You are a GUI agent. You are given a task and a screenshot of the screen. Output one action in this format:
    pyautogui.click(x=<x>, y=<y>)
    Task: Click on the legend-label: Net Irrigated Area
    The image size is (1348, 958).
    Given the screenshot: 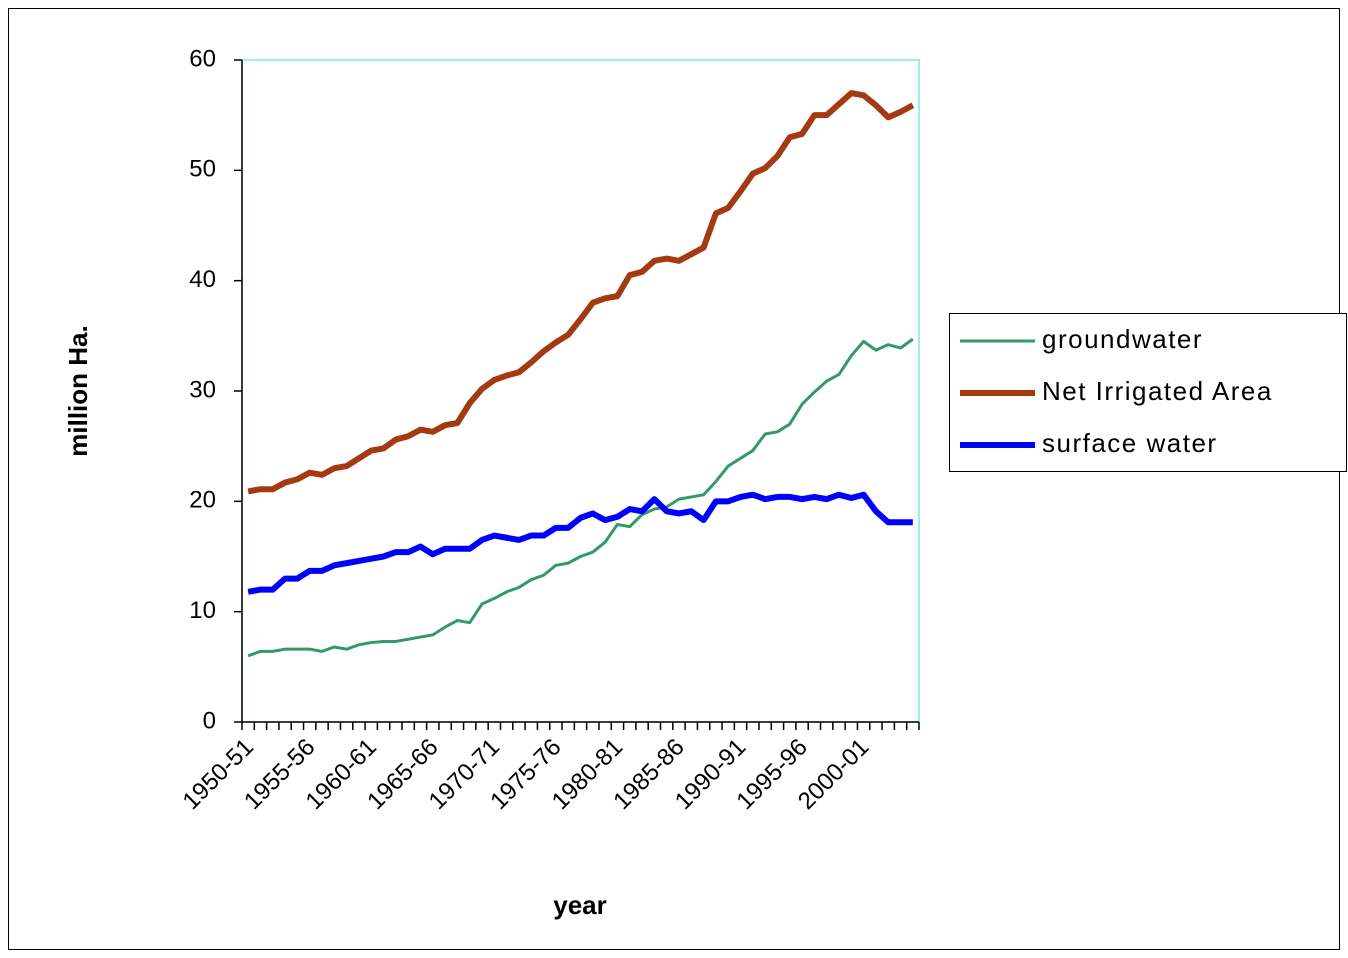 What is the action you would take?
    pyautogui.click(x=1157, y=391)
    